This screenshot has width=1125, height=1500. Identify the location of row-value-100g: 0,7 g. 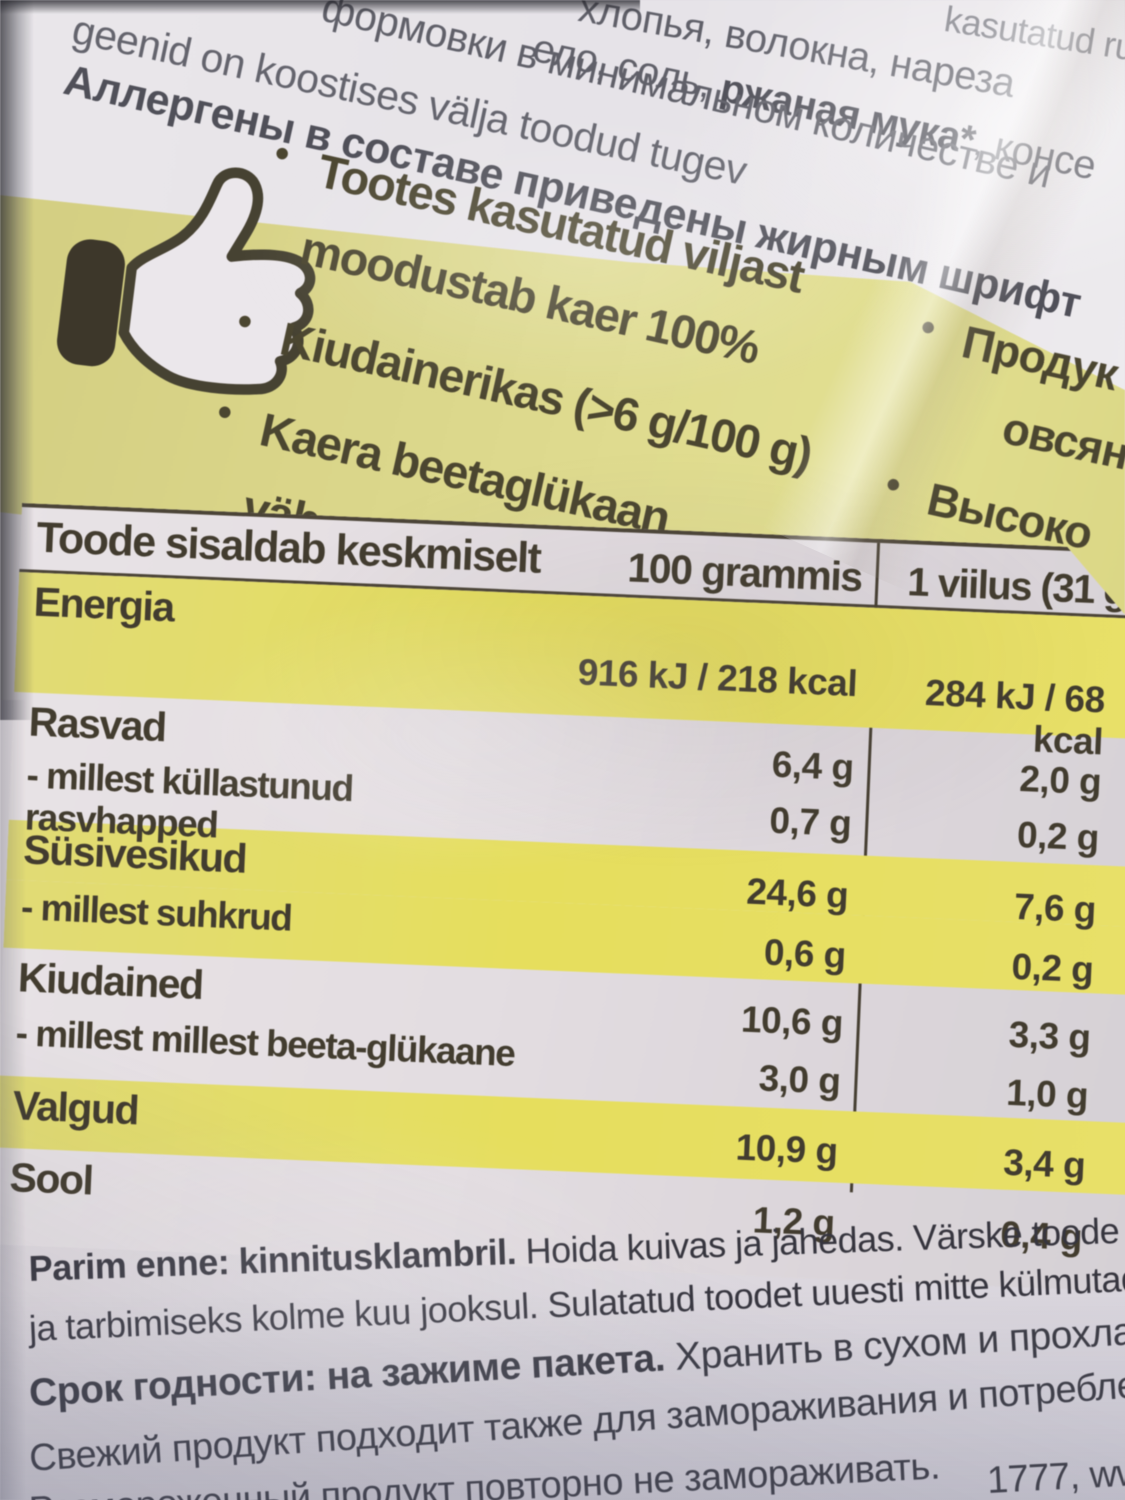
(810, 821).